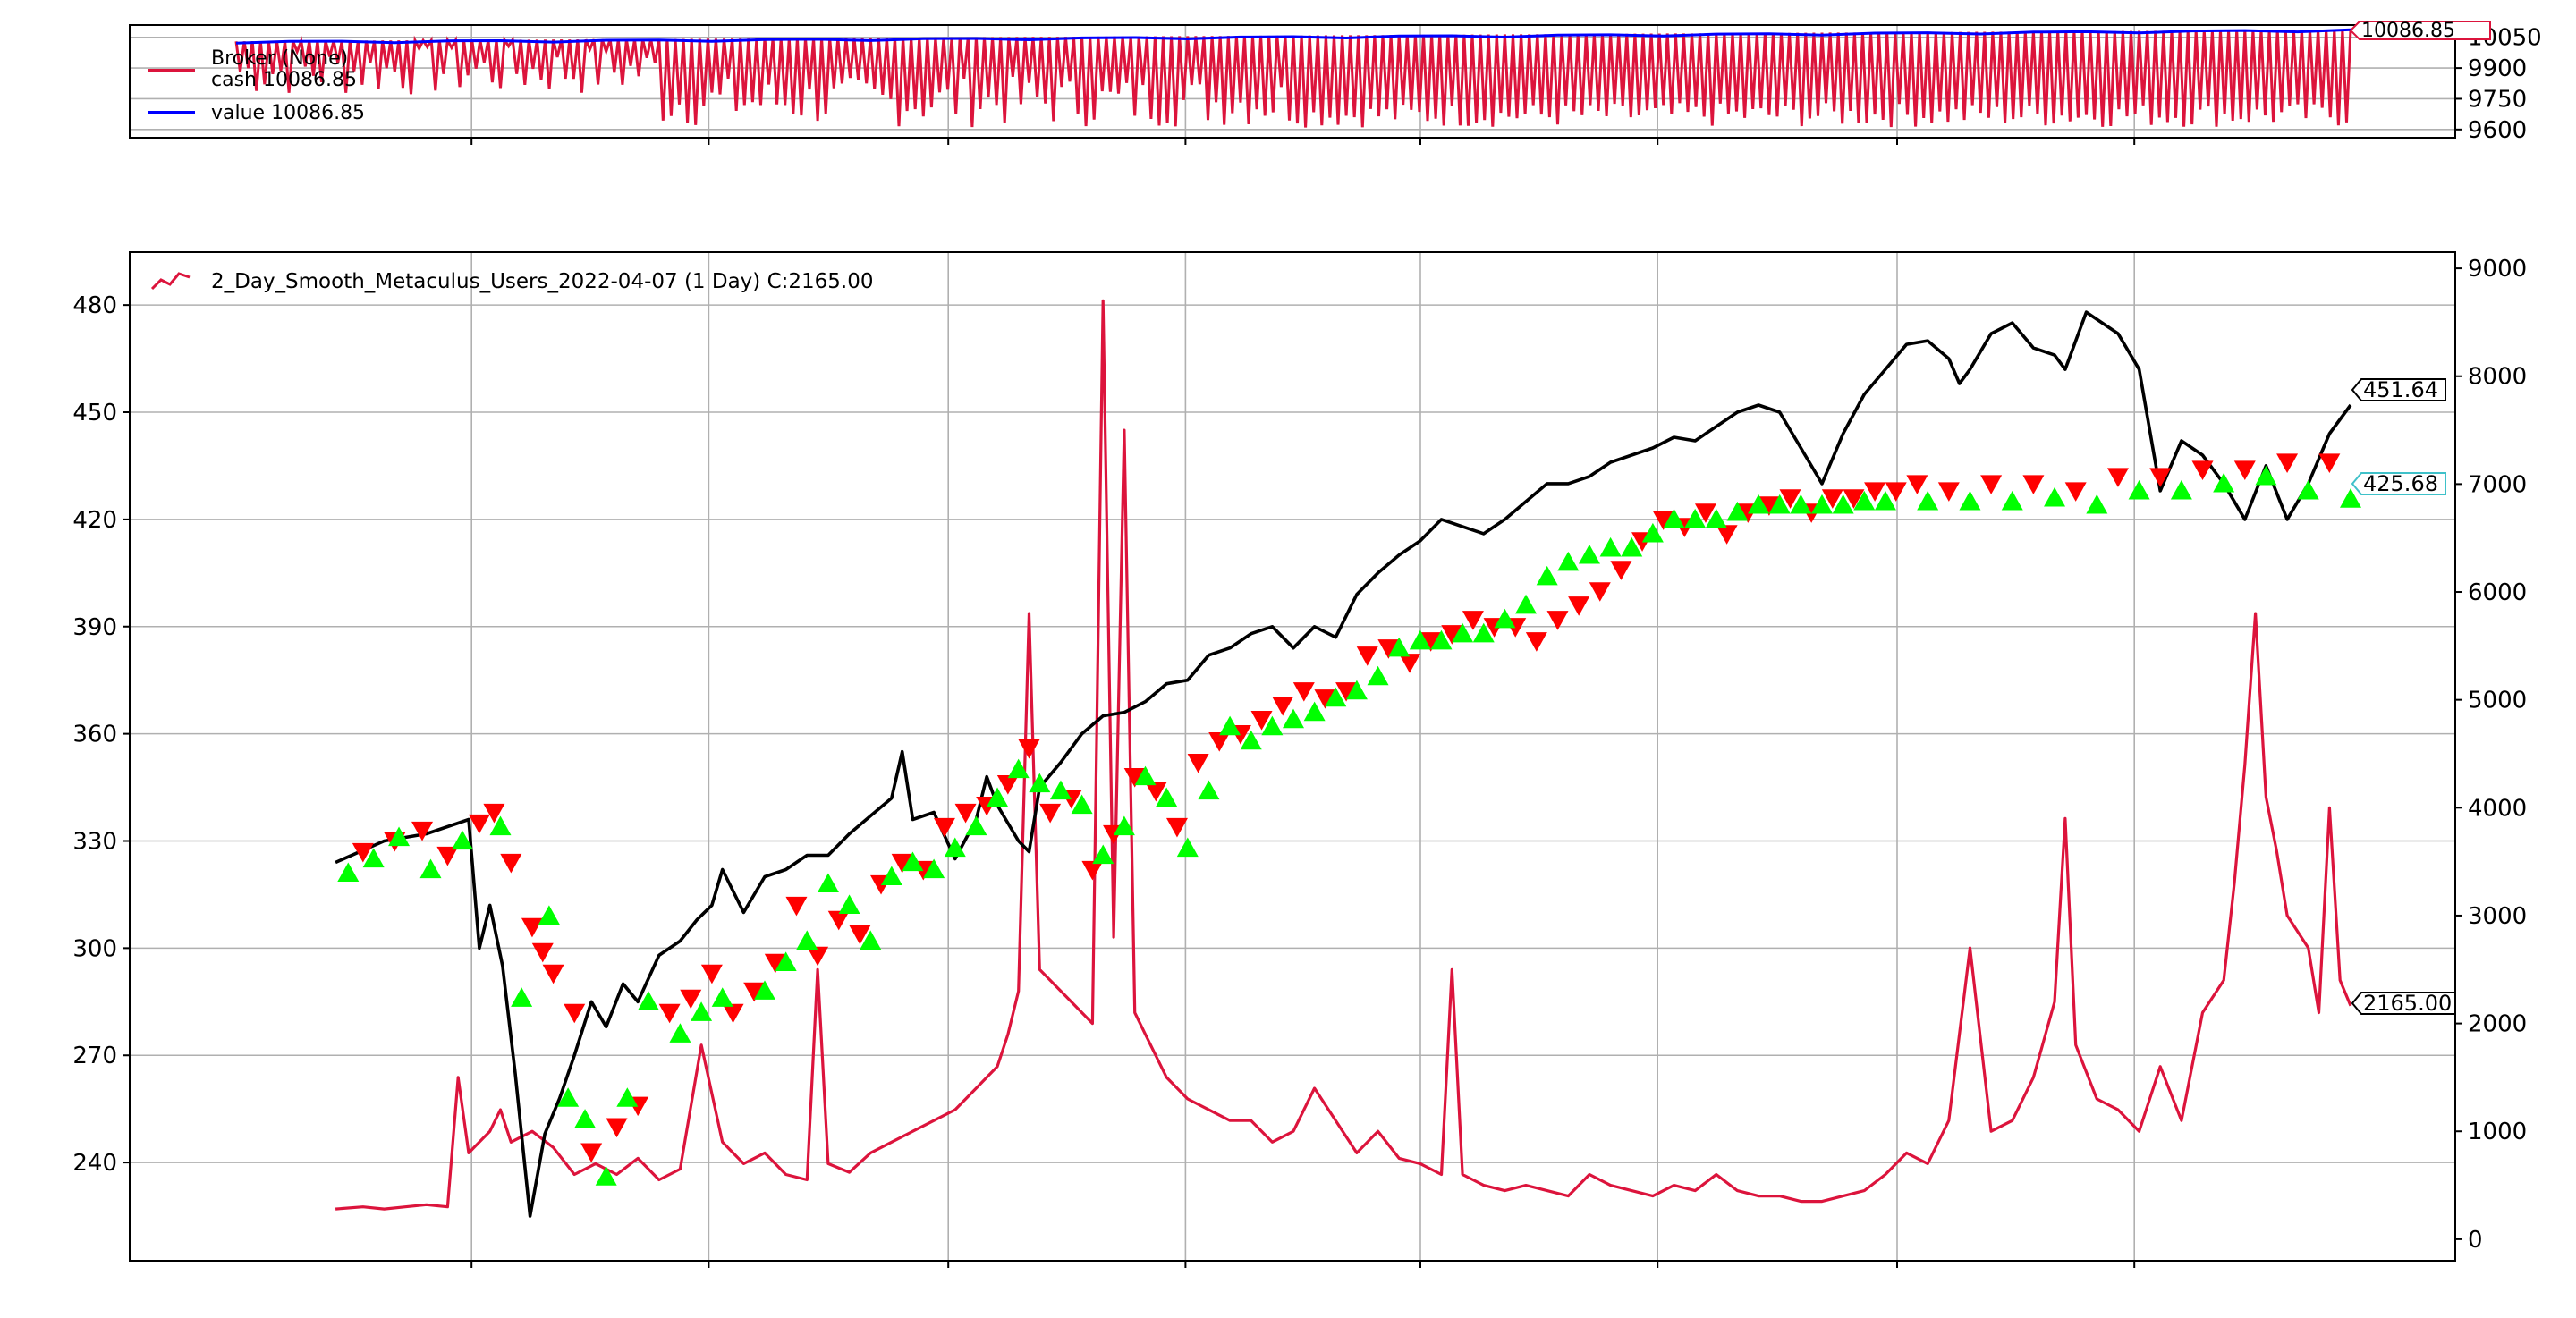 This screenshot has height=1318, width=2576. Describe the element at coordinates (94, 521) in the screenshot. I see `left-ytick-label: 420` at that location.